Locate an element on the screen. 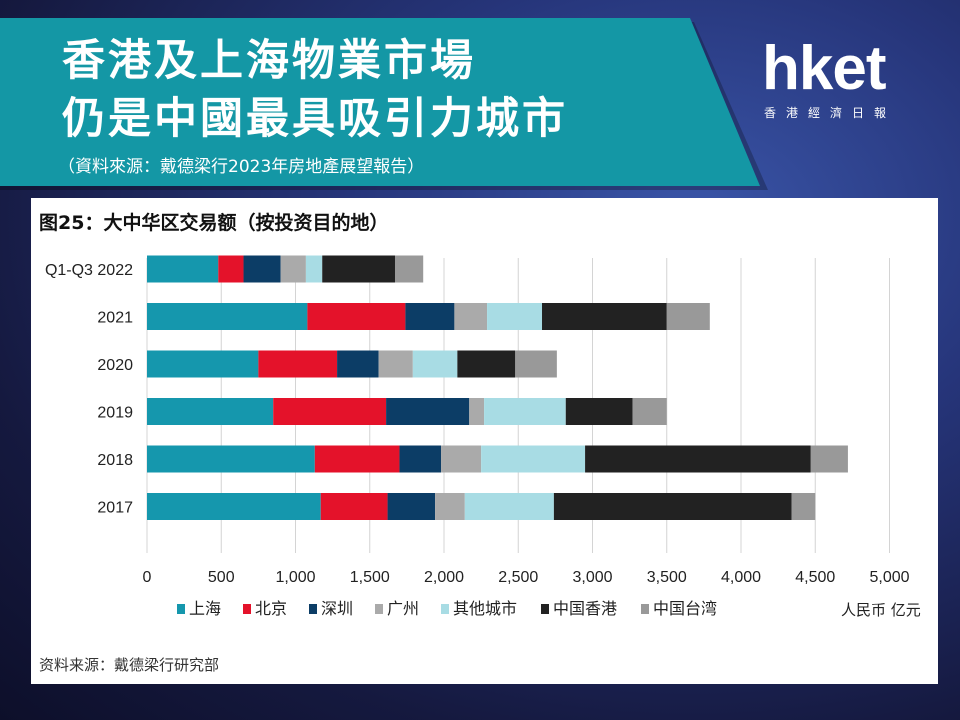 The width and height of the screenshot is (960, 720). chart-source-note: 资料来源：戴德梁行研究部 is located at coordinates (129, 665).